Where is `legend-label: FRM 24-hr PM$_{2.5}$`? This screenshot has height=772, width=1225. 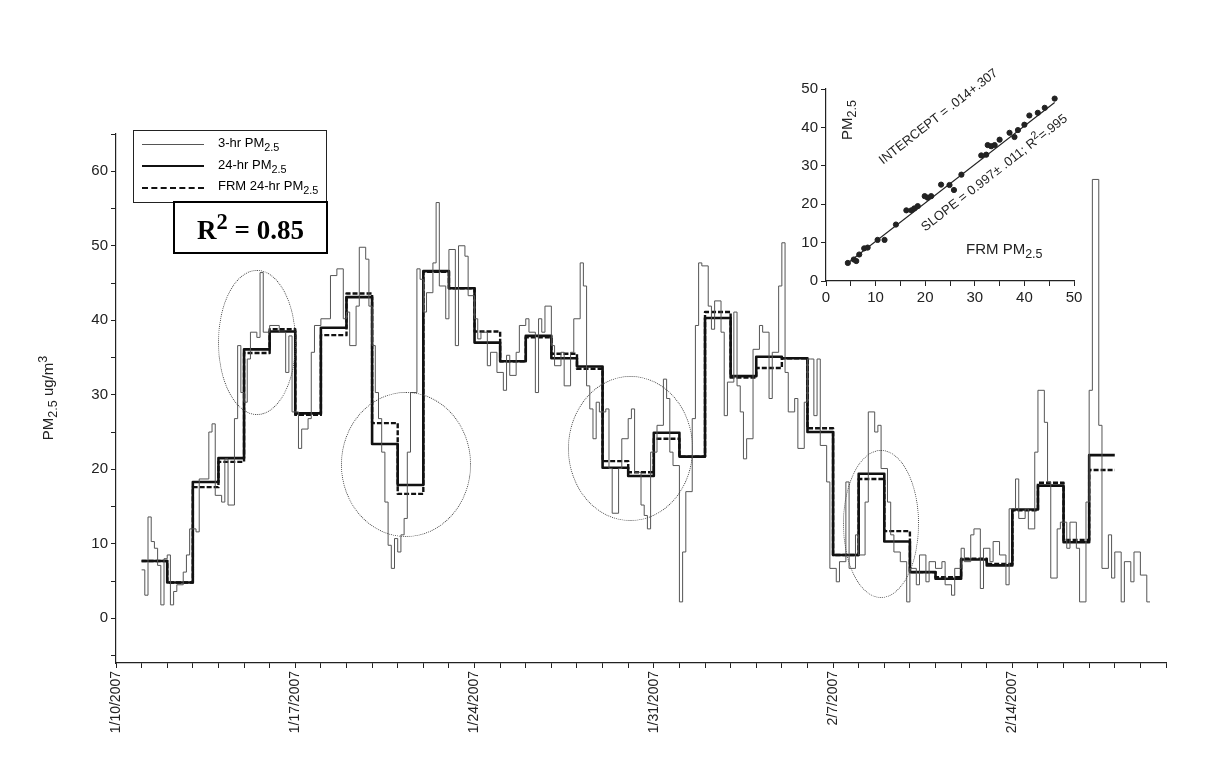
legend-label: FRM 24-hr PM$_{2.5}$ is located at coordinates (268, 187).